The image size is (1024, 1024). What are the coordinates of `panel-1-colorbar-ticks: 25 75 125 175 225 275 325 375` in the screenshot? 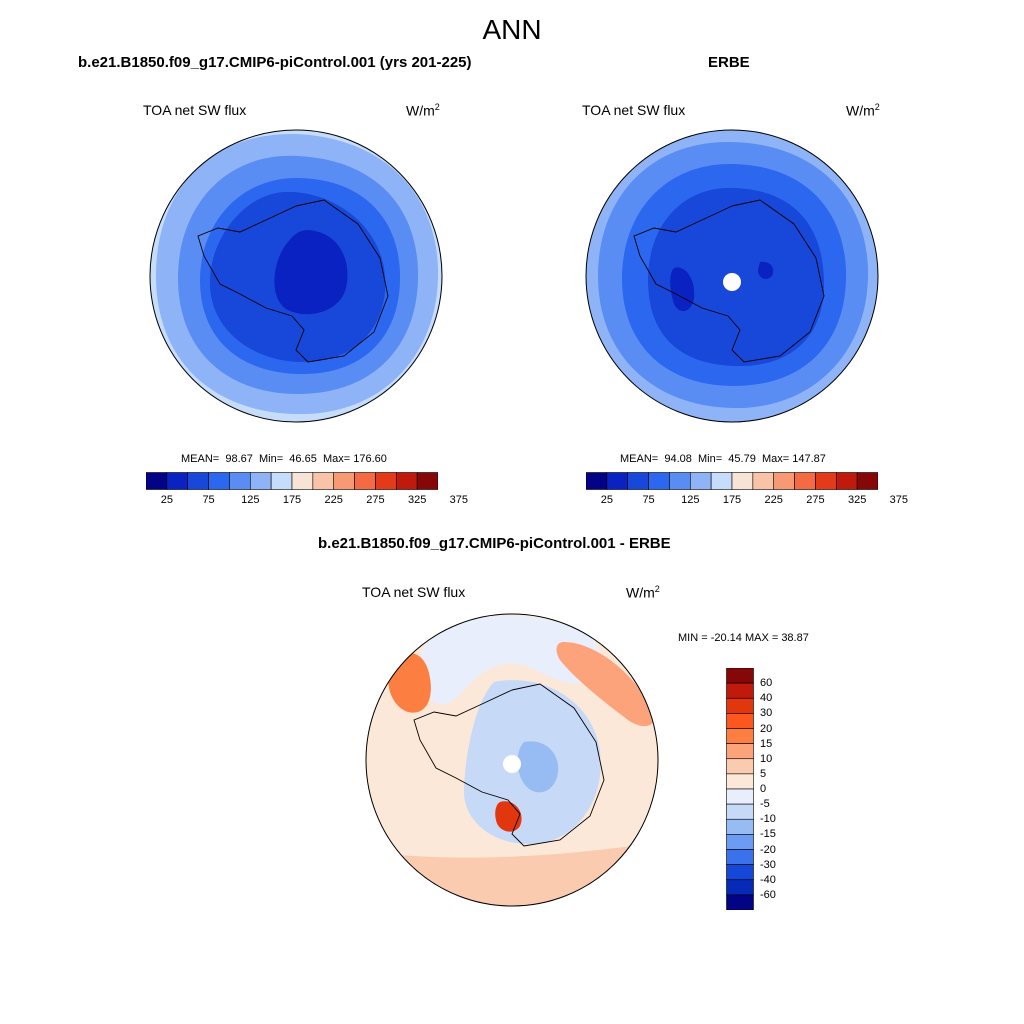 It's located at (307, 501).